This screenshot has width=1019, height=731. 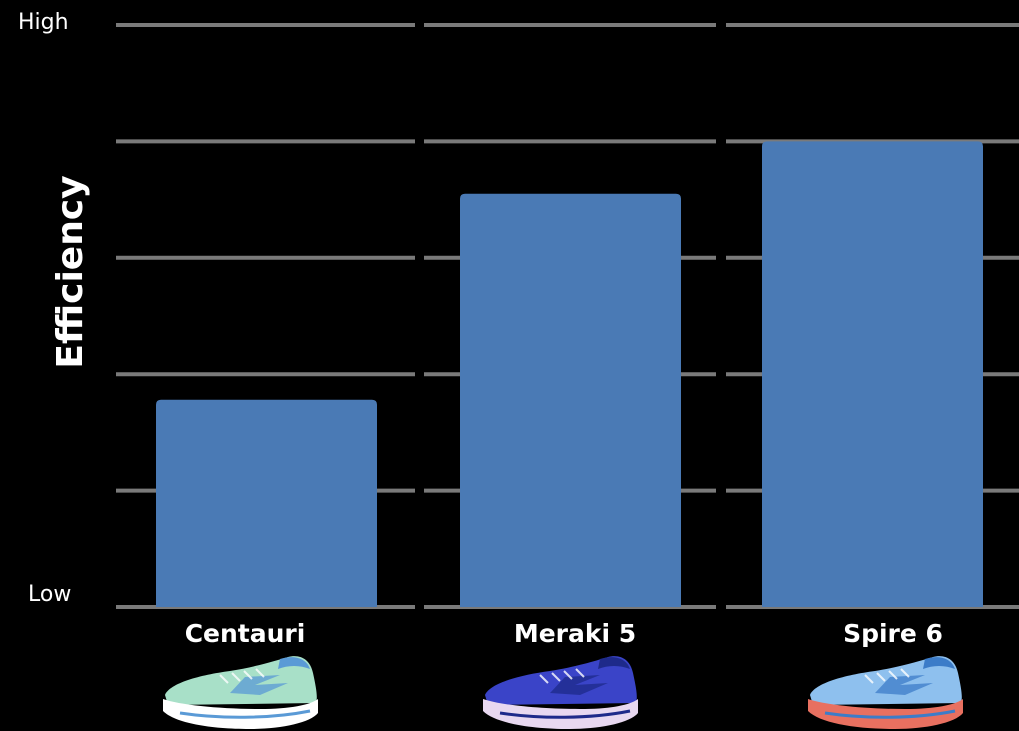 What do you see at coordinates (70, 271) in the screenshot?
I see `y-axis-title: Efficiency` at bounding box center [70, 271].